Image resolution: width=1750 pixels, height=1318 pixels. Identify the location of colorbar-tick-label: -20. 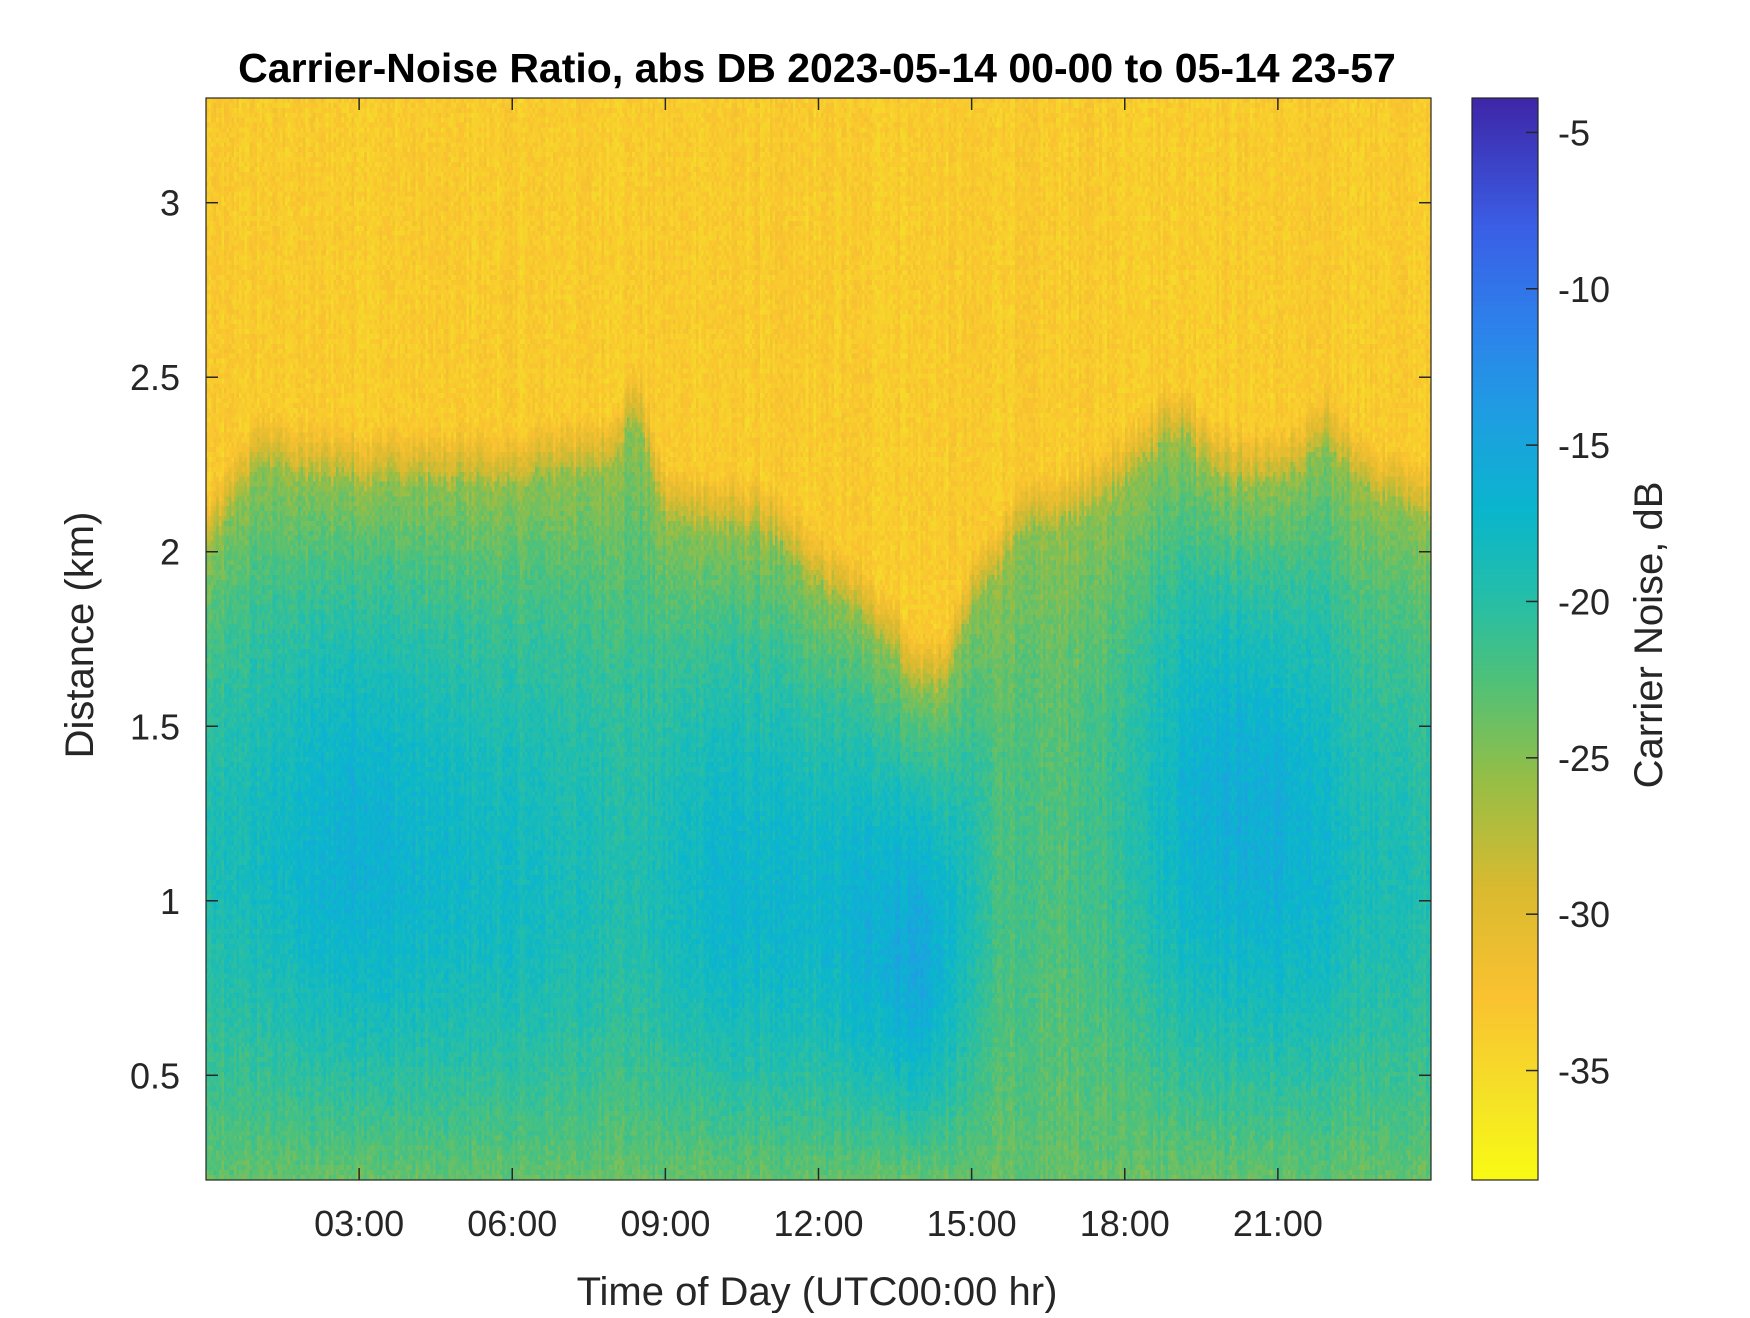
(1584, 601).